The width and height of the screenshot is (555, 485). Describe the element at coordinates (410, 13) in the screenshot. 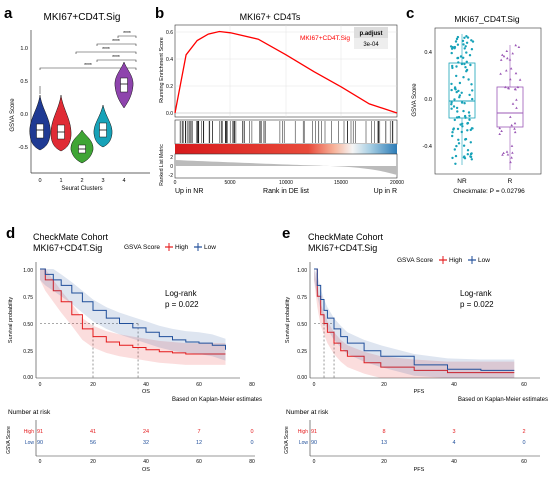

I see `panel-c-letter: c` at that location.